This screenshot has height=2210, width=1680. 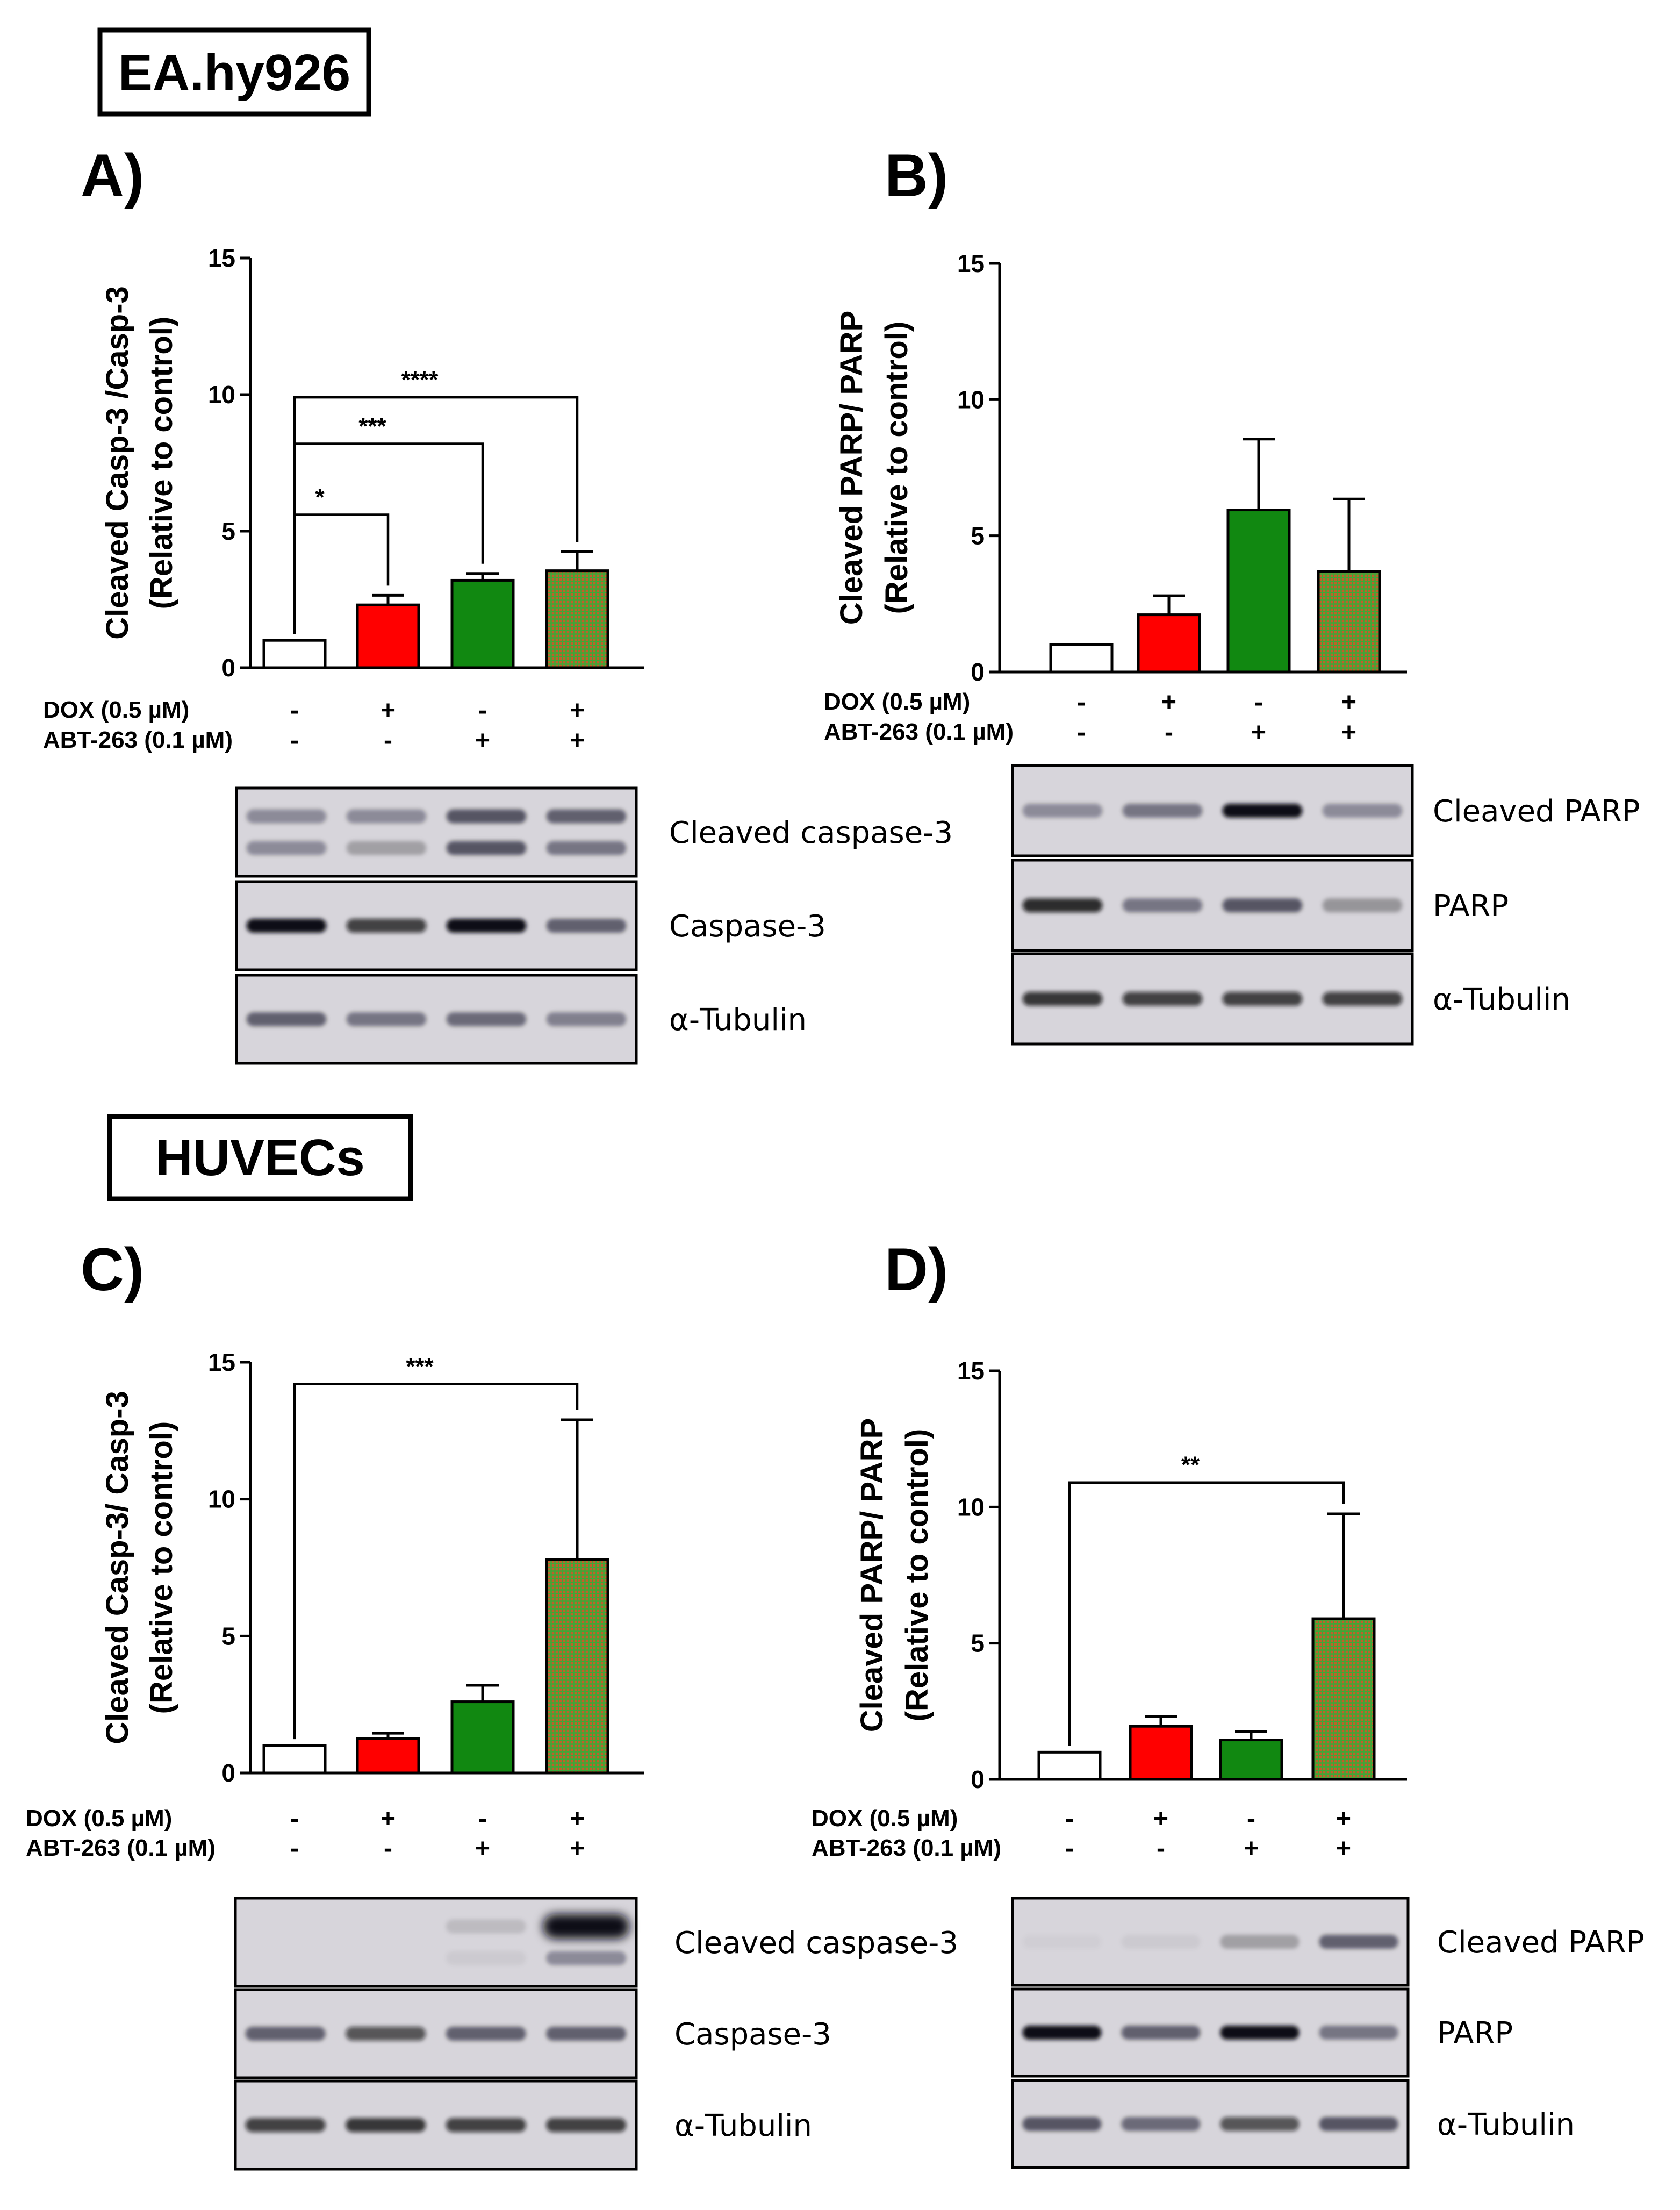 What do you see at coordinates (112, 176) in the screenshot?
I see `panel-letter: A)` at bounding box center [112, 176].